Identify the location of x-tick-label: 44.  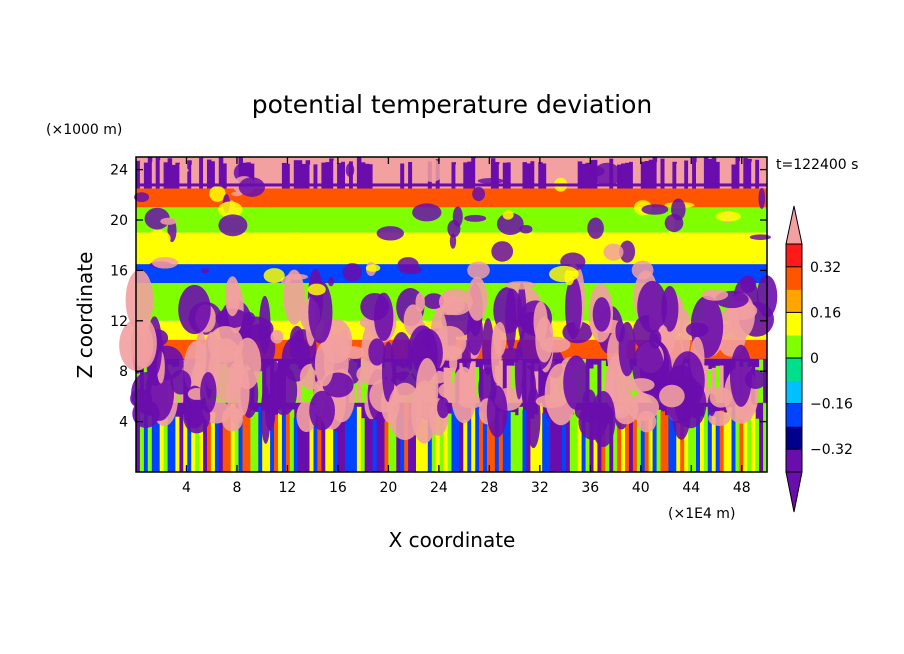
(691, 488).